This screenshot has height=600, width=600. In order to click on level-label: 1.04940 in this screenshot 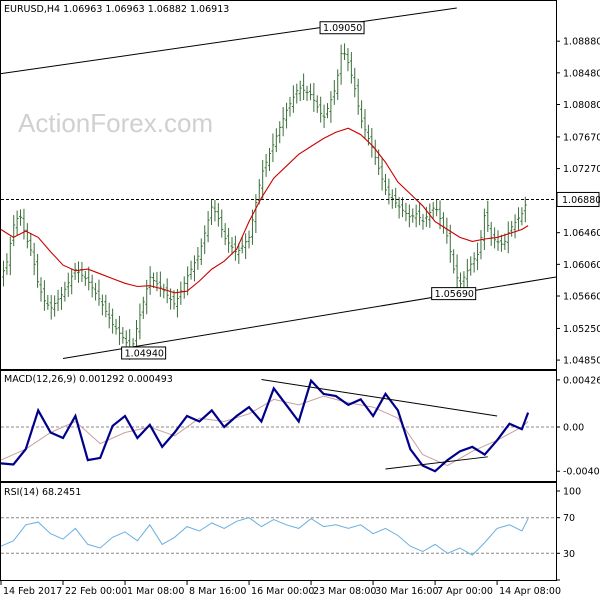, I will do `click(144, 353)`.